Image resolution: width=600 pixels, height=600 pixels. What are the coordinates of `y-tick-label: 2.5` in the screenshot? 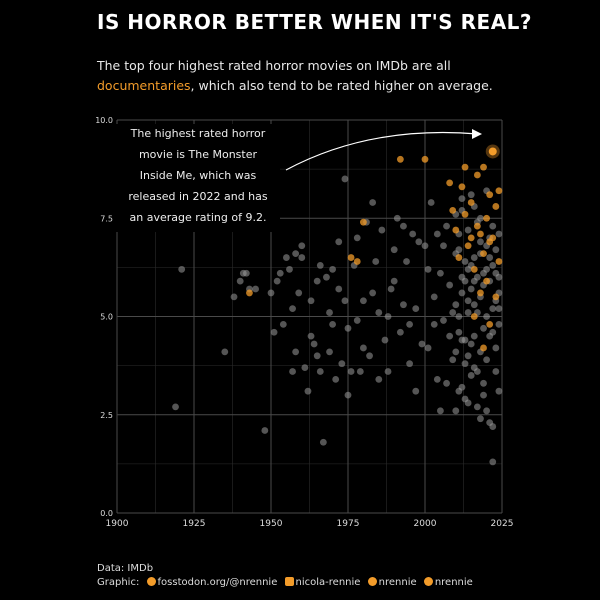 It's located at (106, 415).